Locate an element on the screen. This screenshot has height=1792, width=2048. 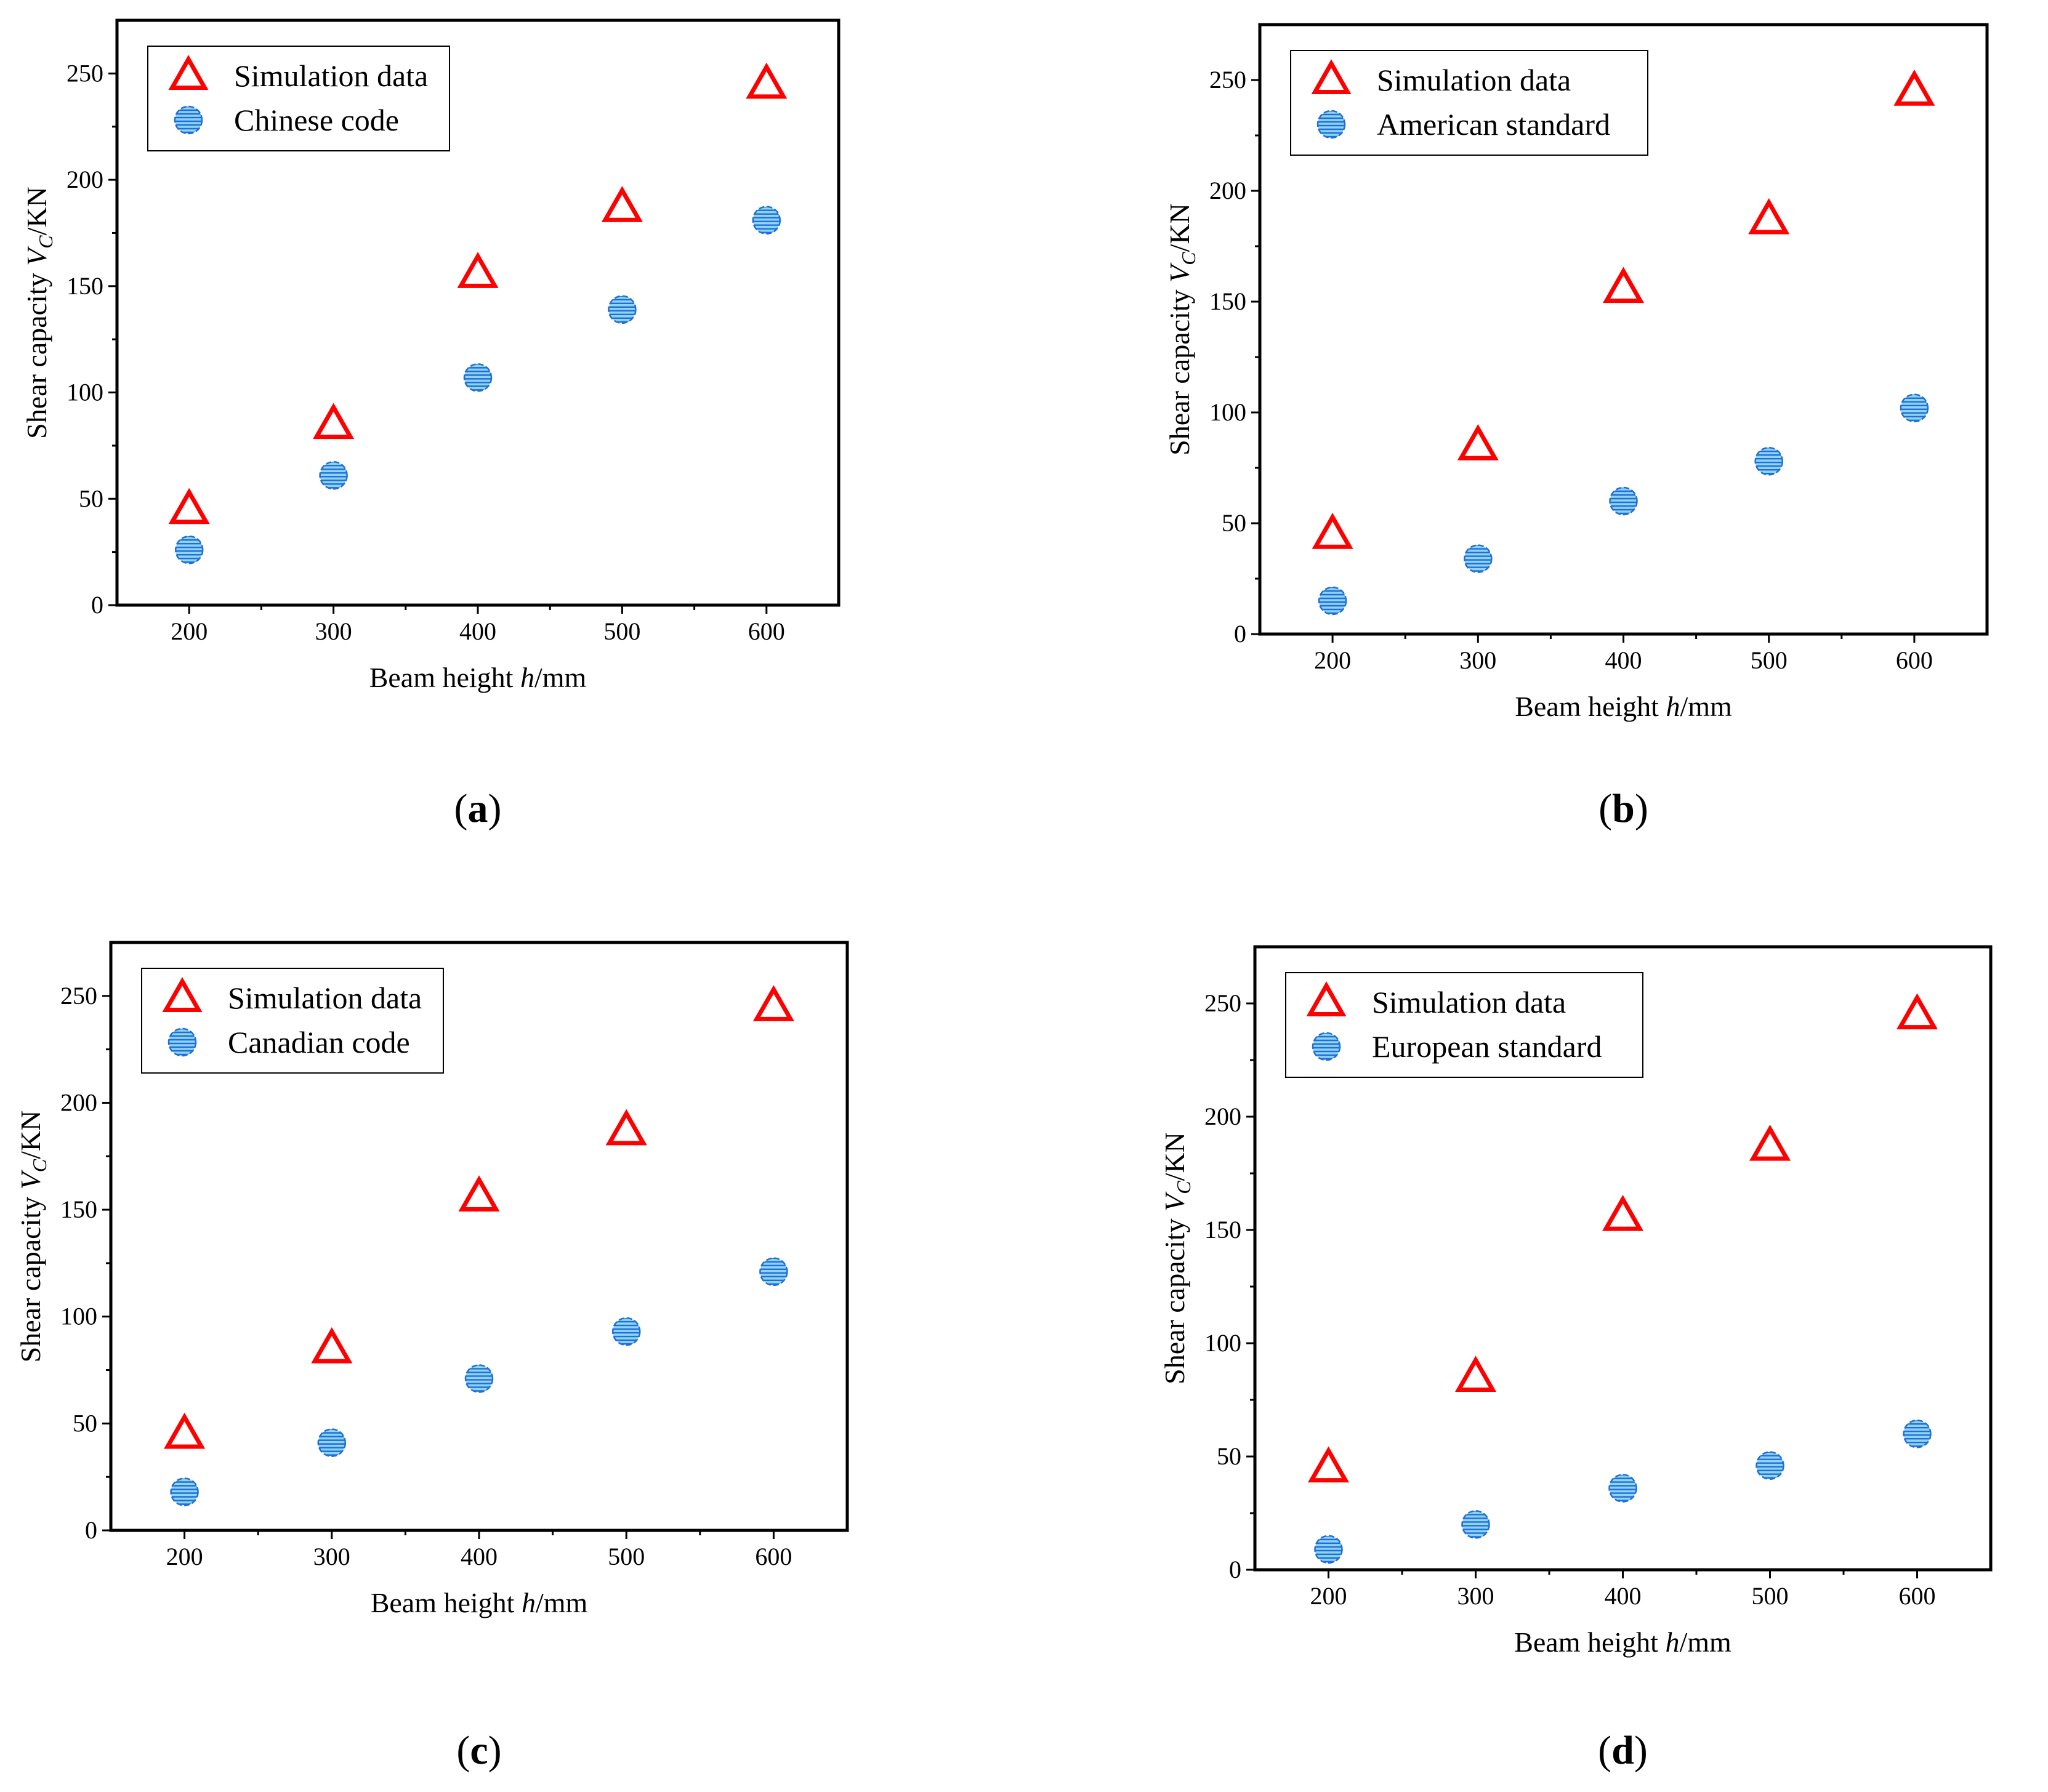
legend: Simulation data Canadian code is located at coordinates (292, 1021).